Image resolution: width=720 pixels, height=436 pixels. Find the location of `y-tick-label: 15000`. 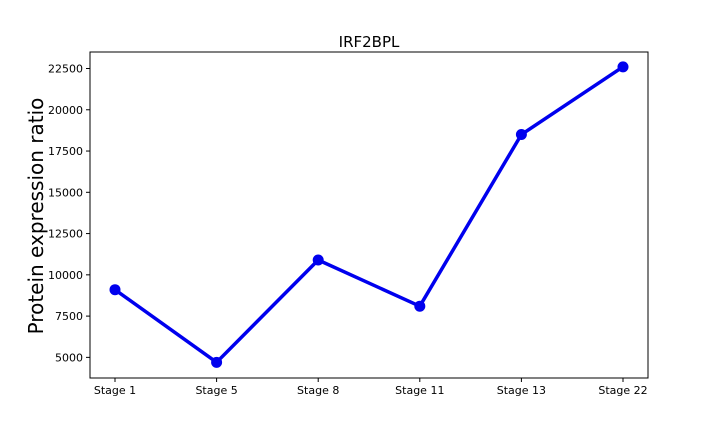

y-tick-label: 15000 is located at coordinates (65, 192).